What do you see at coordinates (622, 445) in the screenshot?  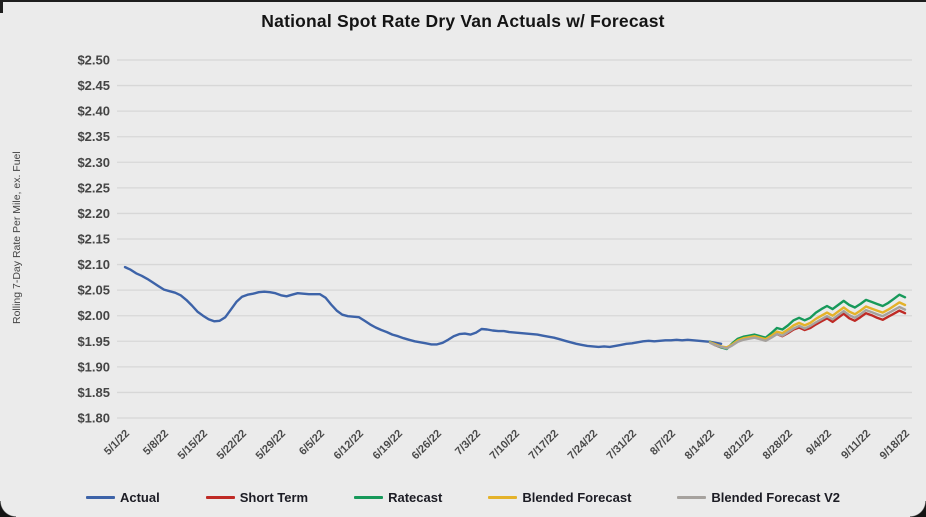 I see `x-tick-label: 7/31/22` at bounding box center [622, 445].